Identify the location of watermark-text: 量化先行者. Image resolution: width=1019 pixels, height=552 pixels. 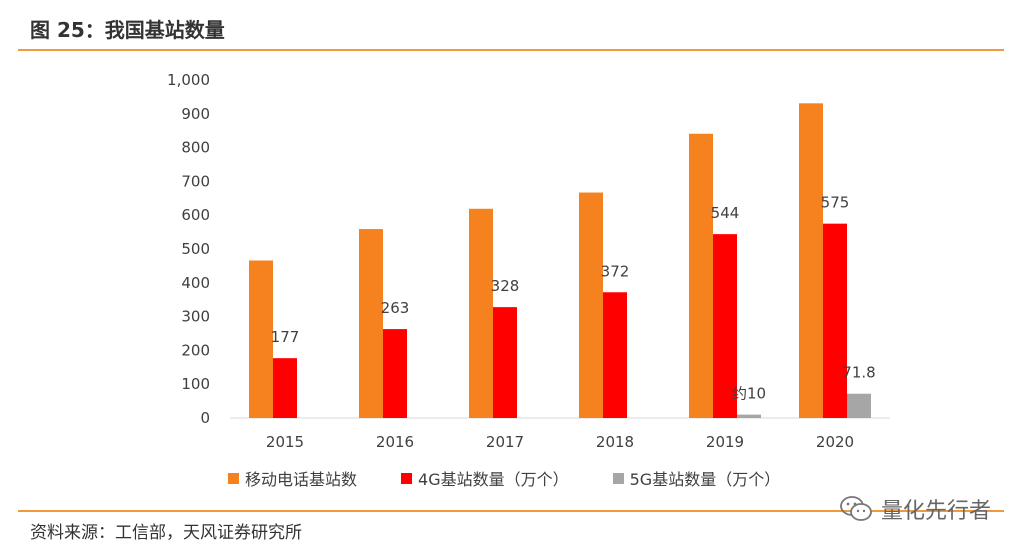
(935, 511).